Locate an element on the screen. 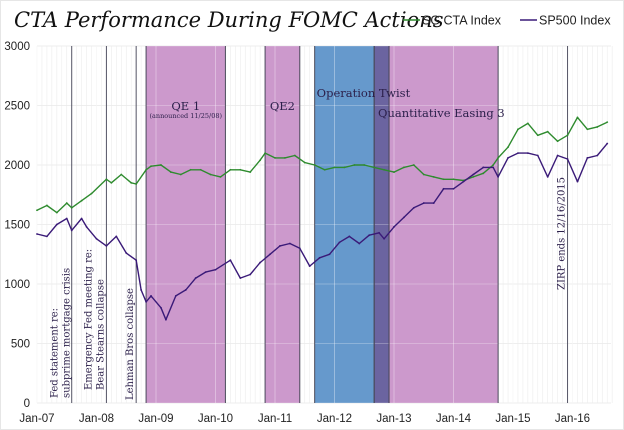  y-tick-label: 500 is located at coordinates (20, 345).